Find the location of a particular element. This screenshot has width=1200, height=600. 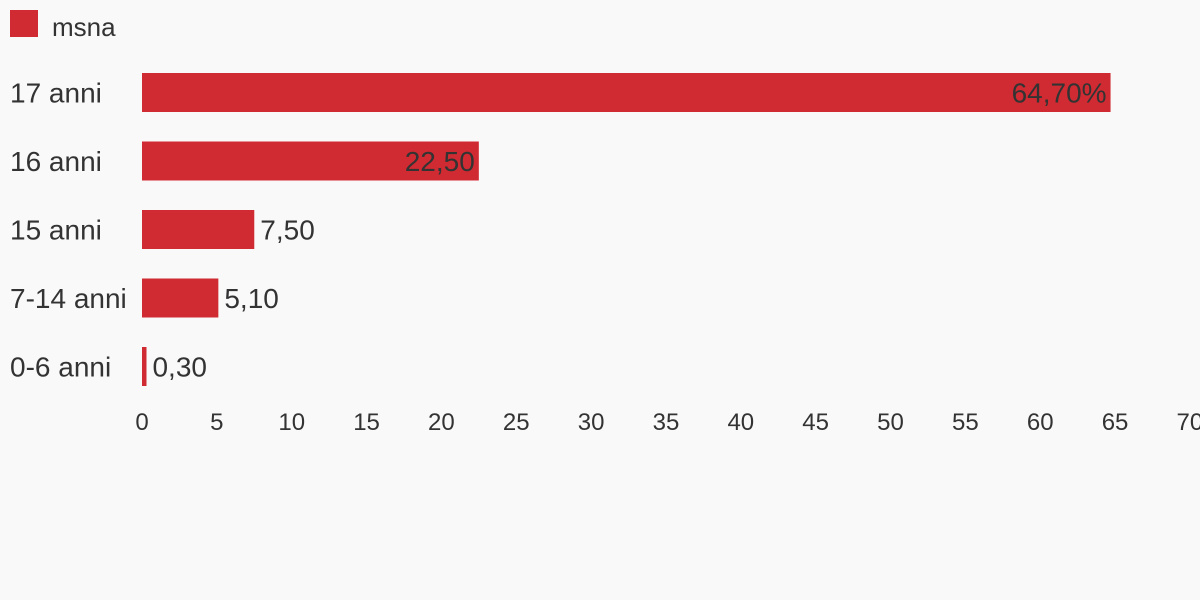

x-tick-label: 70 is located at coordinates (1188, 422).